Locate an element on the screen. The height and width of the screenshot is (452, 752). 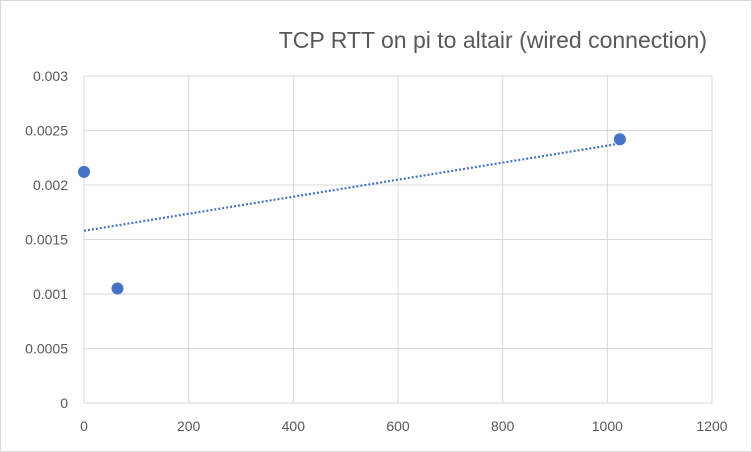
trendline is located at coordinates (352, 187).